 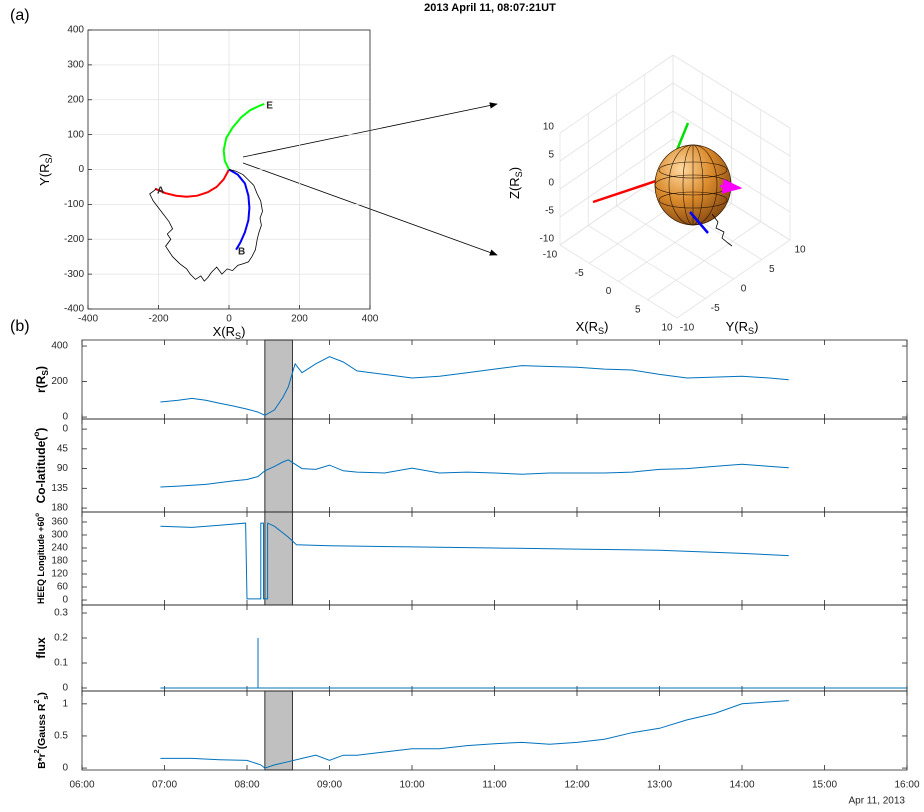 I want to click on x-tick-label: 06:00, so click(x=81, y=785).